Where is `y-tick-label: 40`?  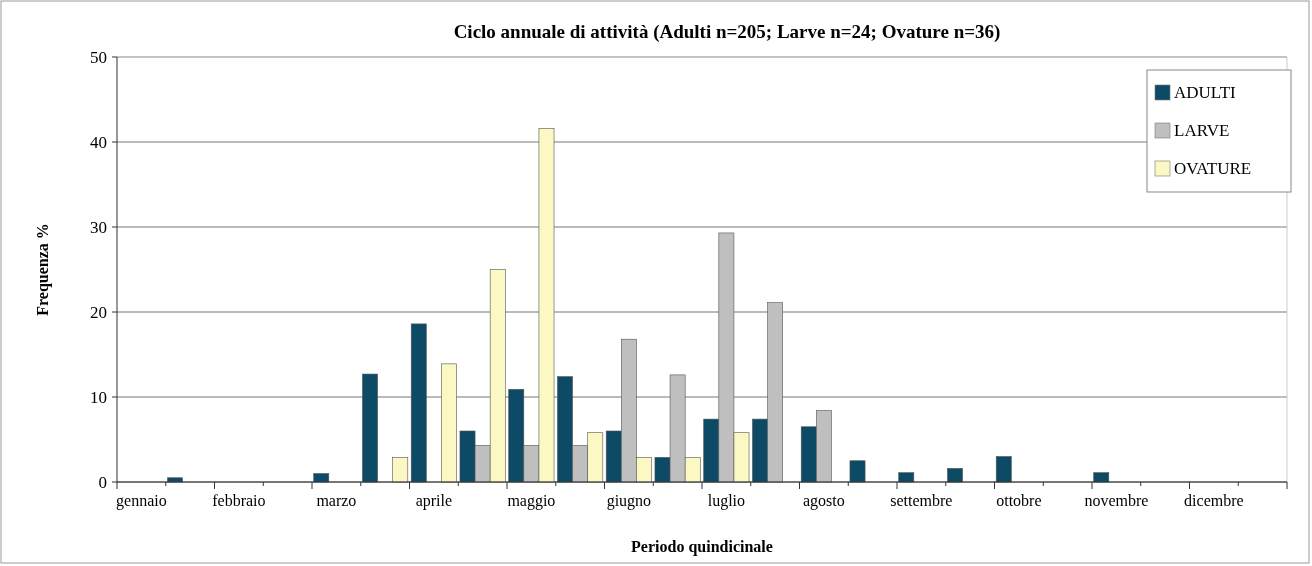
y-tick-label: 40 is located at coordinates (98, 142).